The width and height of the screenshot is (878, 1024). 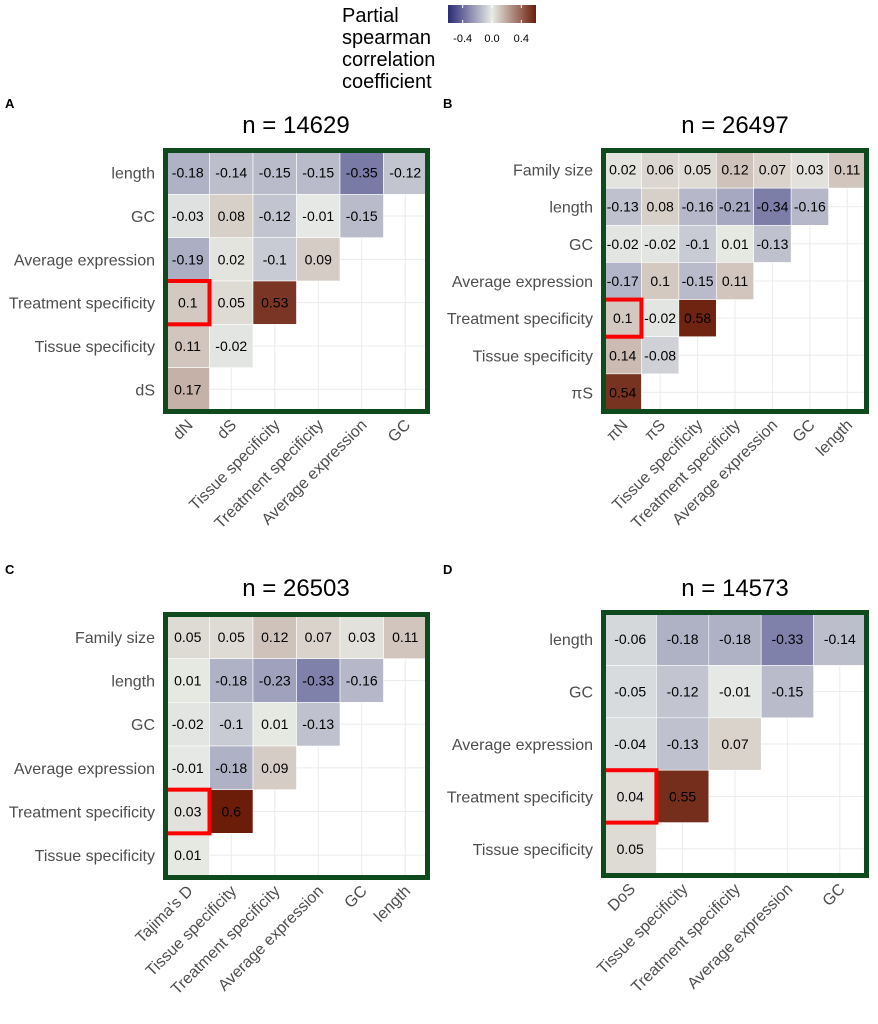 I want to click on cell-value-label: 0.1, so click(x=623, y=318).